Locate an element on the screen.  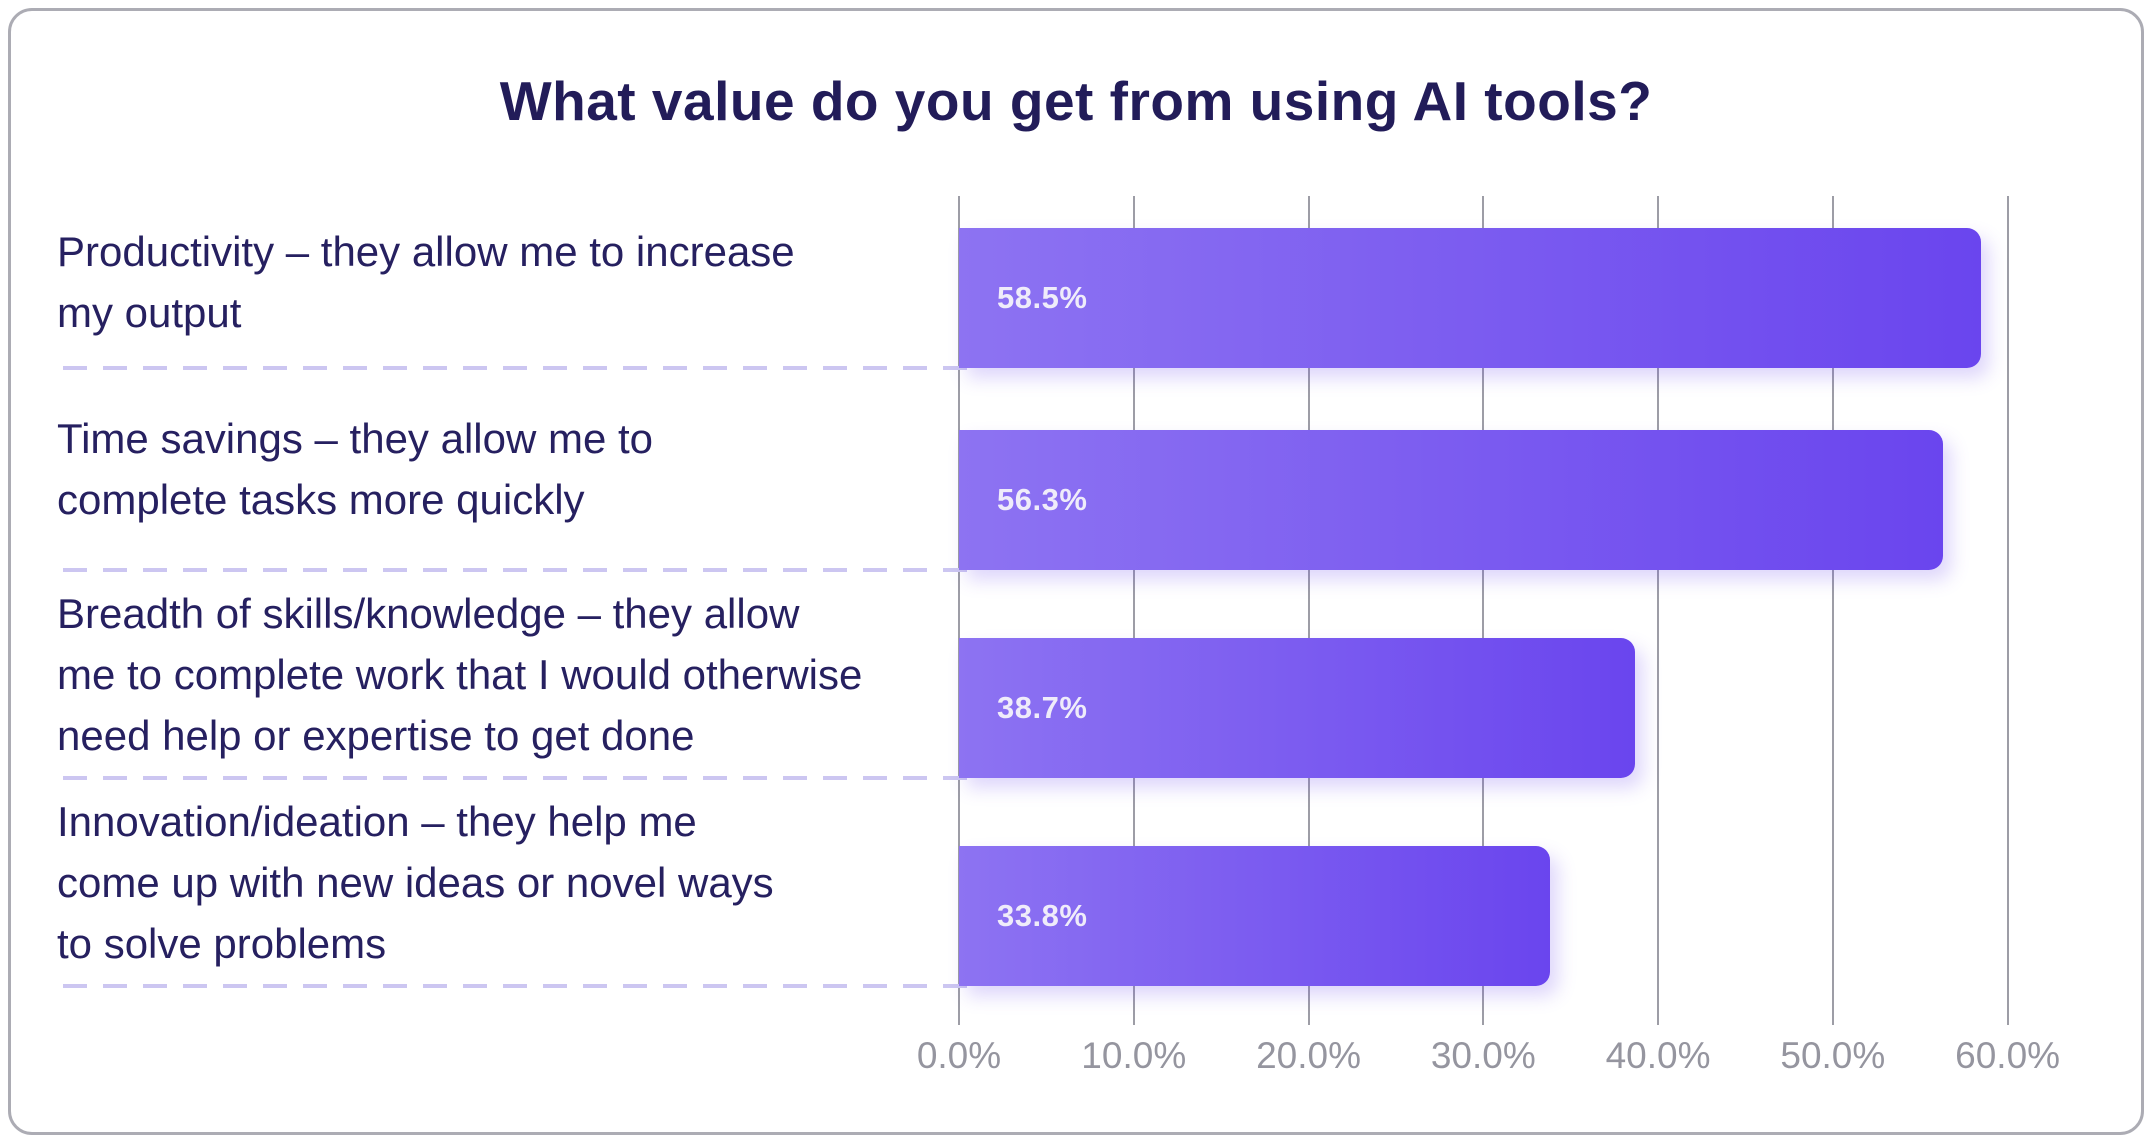
x-tick-label: 50.0% is located at coordinates (1833, 1055).